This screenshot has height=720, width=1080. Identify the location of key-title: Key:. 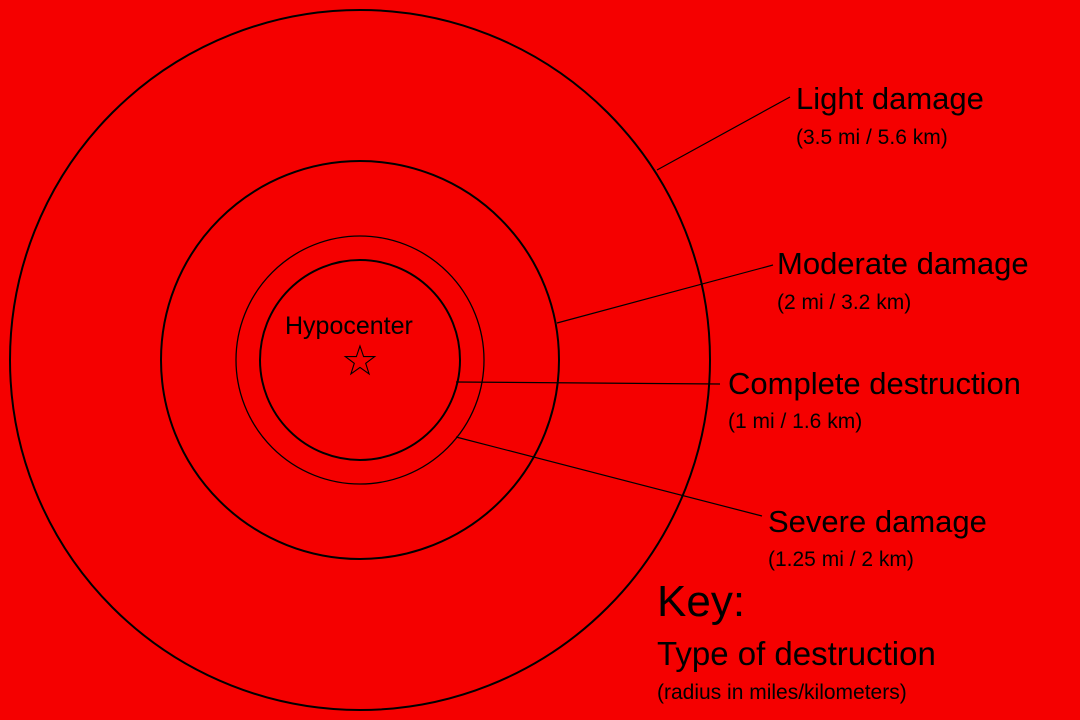
(701, 601).